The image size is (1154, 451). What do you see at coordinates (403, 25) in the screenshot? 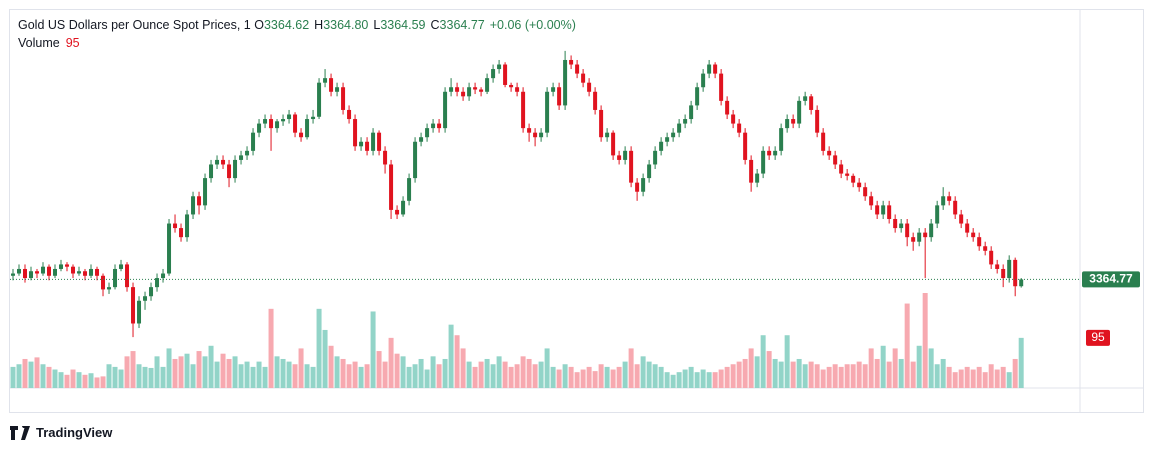
I see `legend-value: 3364.59` at bounding box center [403, 25].